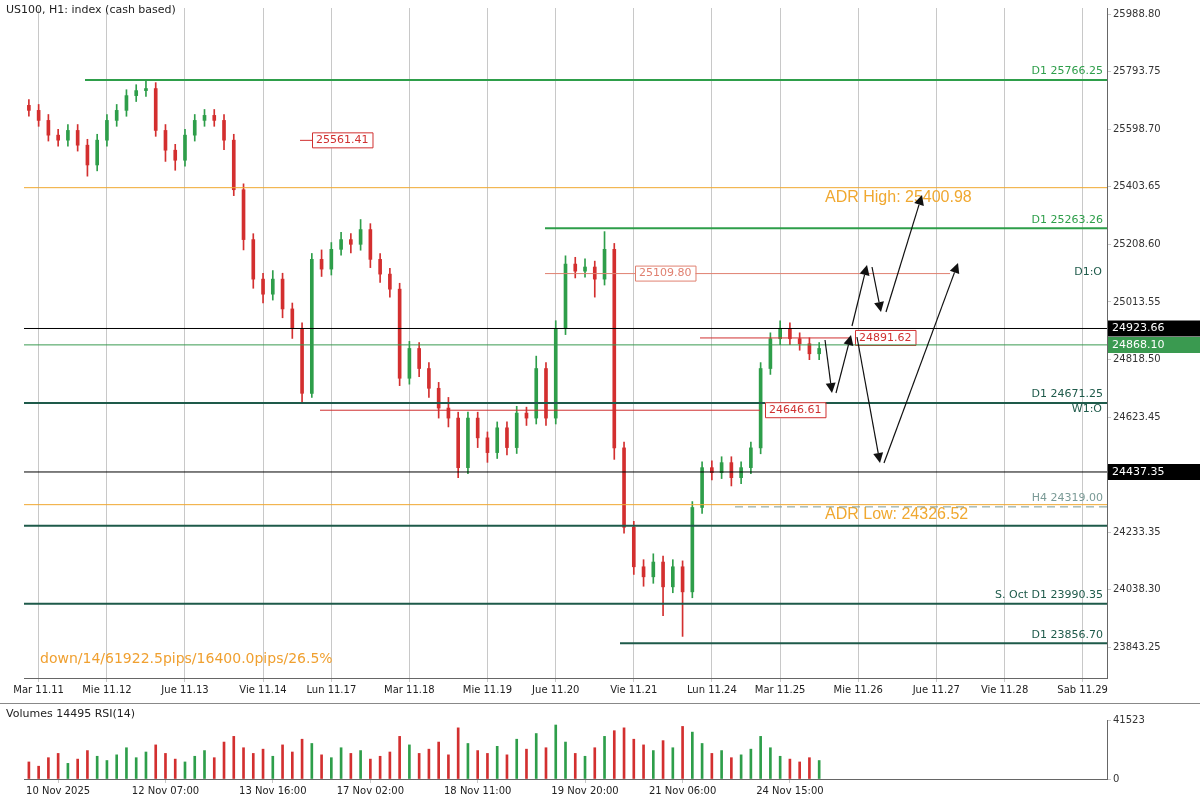 The width and height of the screenshot is (1200, 800). Describe the element at coordinates (1137, 13) in the screenshot. I see `y-tick-label: 25988.80` at that location.